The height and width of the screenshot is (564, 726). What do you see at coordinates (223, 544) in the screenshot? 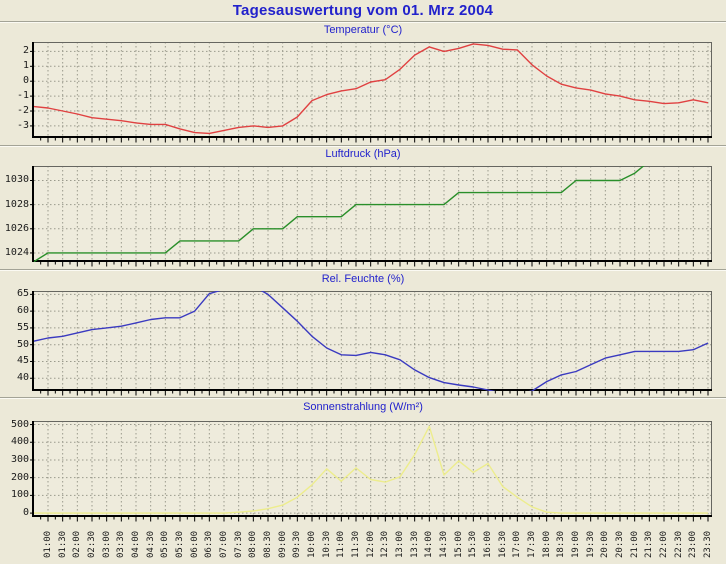
I see `x-tick-label: 07:00` at bounding box center [223, 544].